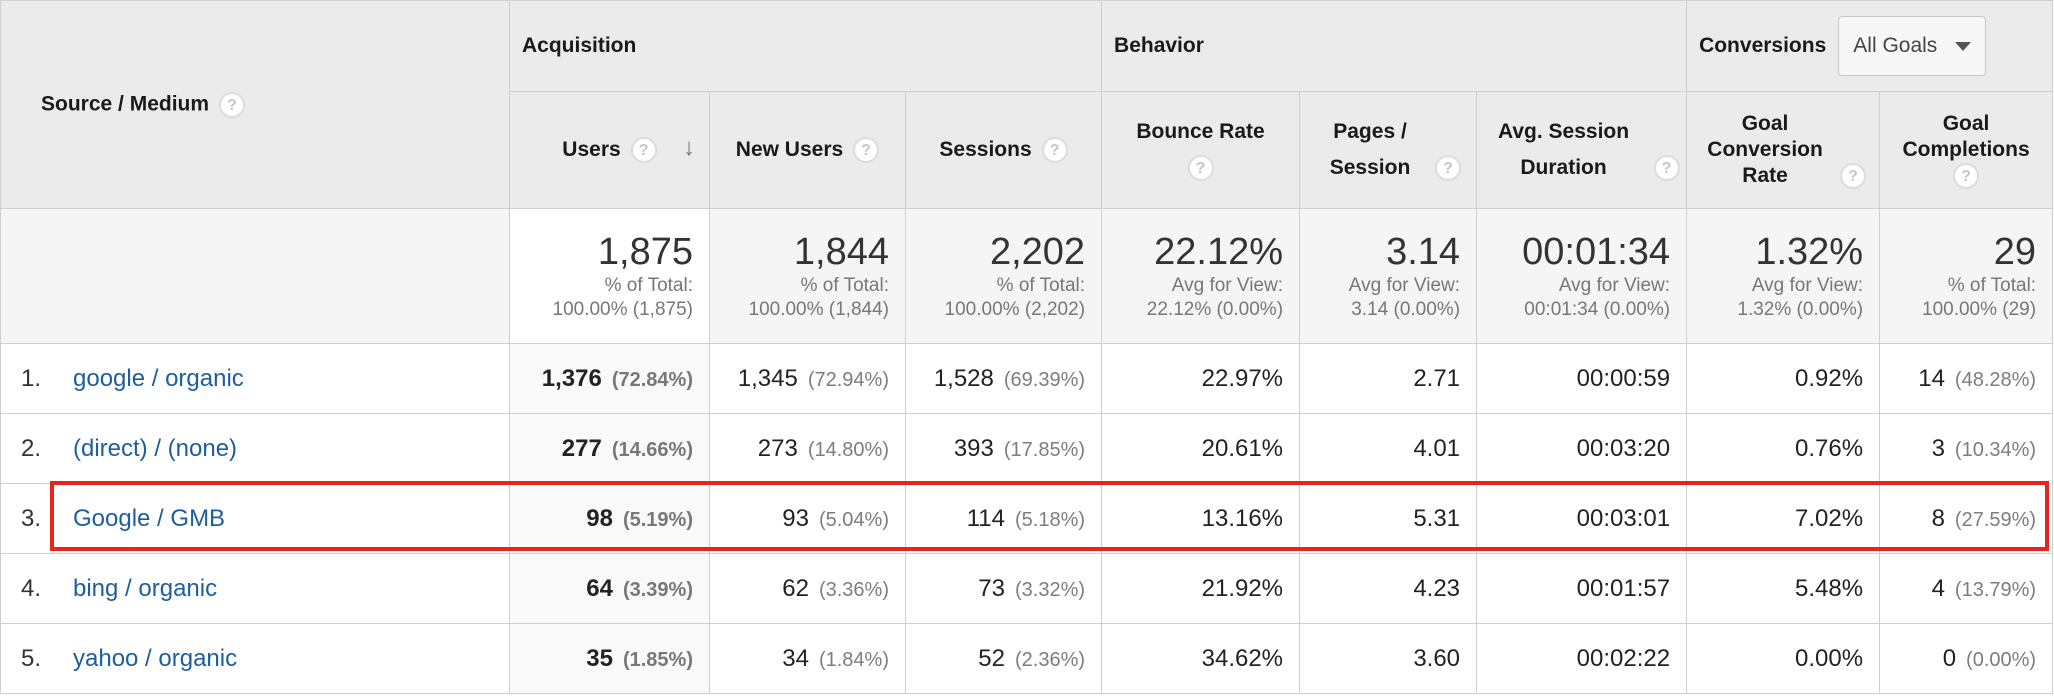 This screenshot has width=2054, height=700. Describe the element at coordinates (1201, 518) in the screenshot. I see `bounce-rate-cell: 13.16%` at that location.